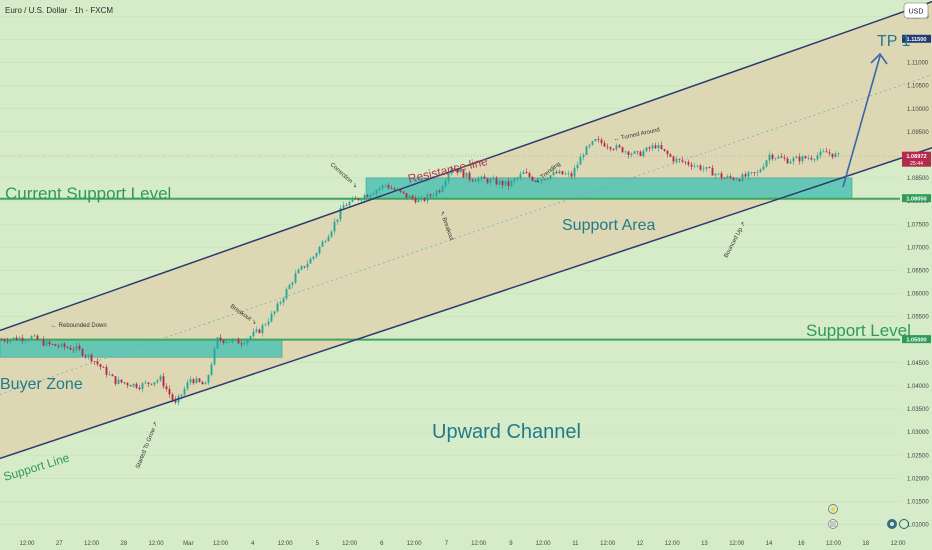 Image resolution: width=932 pixels, height=550 pixels. I want to click on y-tick-label: 1.04500, so click(918, 364).